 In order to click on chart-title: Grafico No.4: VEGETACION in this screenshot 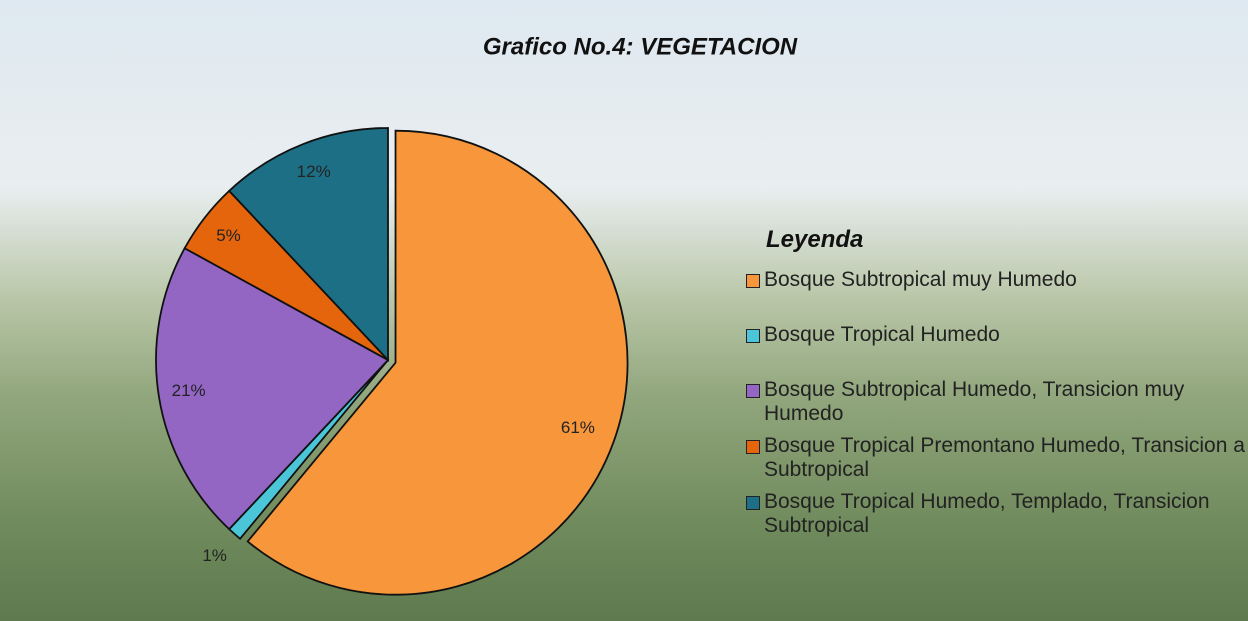, I will do `click(640, 46)`.